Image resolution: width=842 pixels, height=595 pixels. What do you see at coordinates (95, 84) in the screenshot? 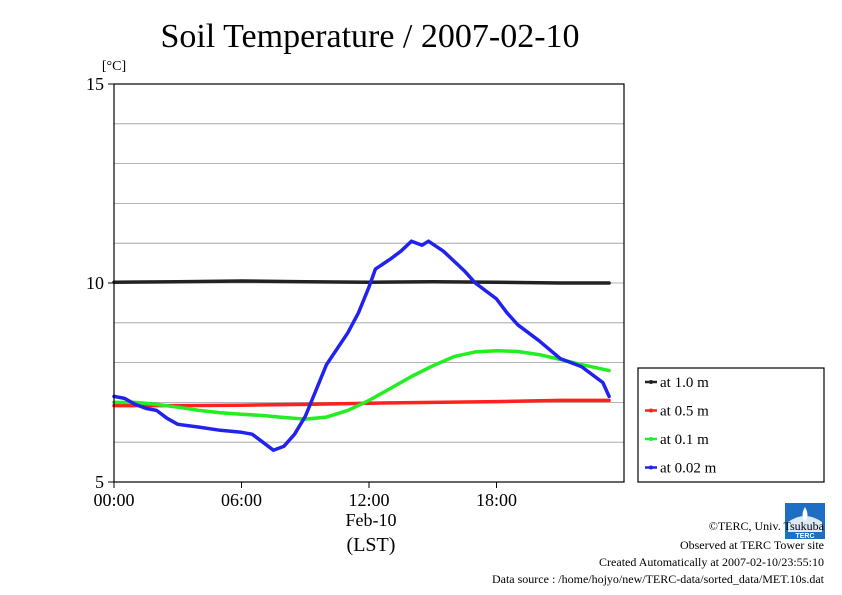
I see `y-tick-label: 15` at bounding box center [95, 84].